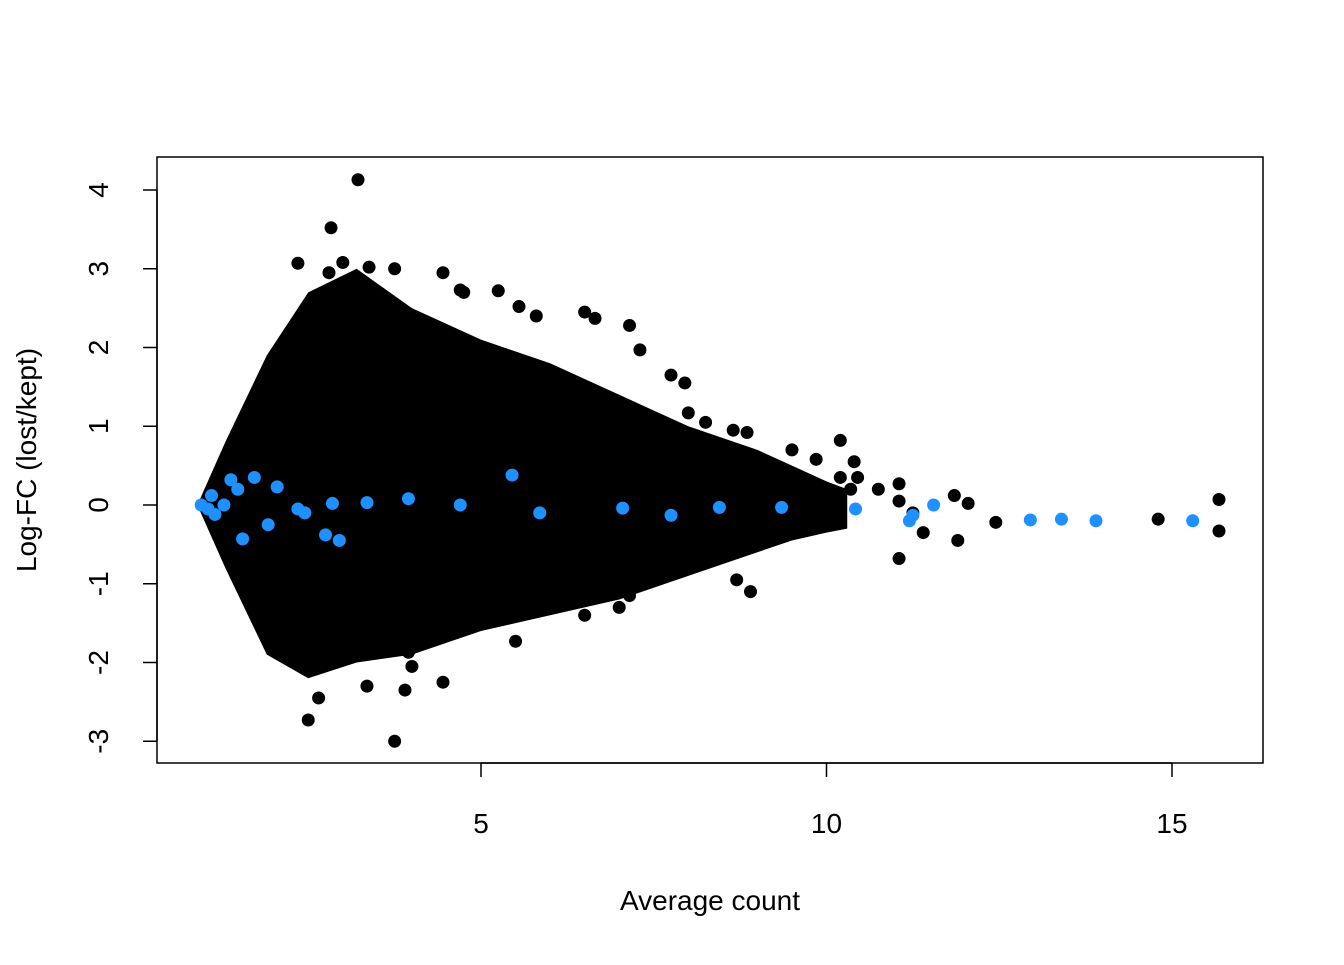 The image size is (1344, 965). What do you see at coordinates (120, 468) in the screenshot?
I see `y-axis: -3 -2 -1 0 1 2 3 4` at bounding box center [120, 468].